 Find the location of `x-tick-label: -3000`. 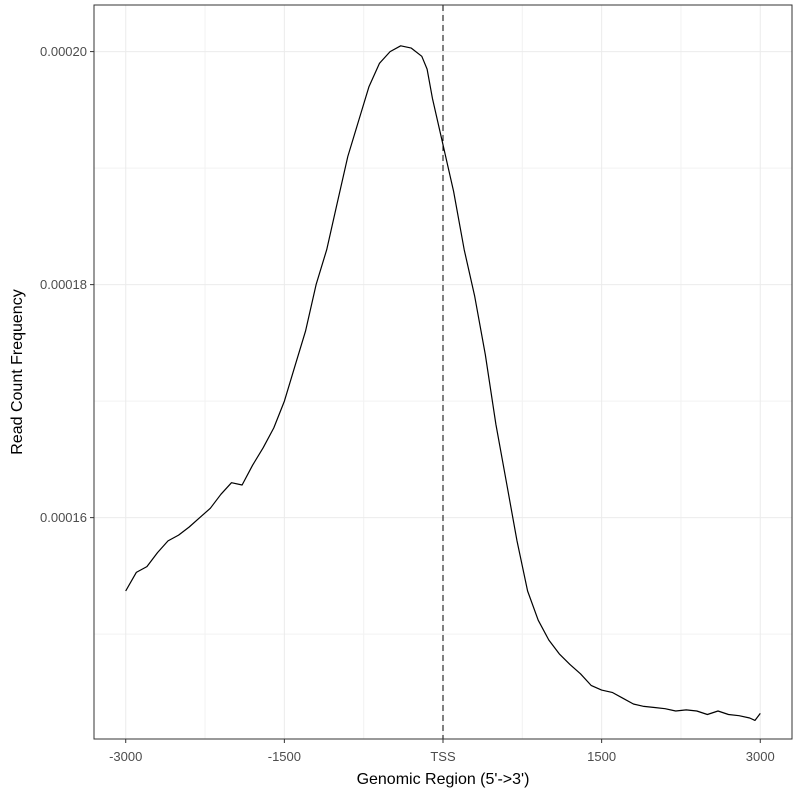

x-tick-label: -3000 is located at coordinates (125, 756).